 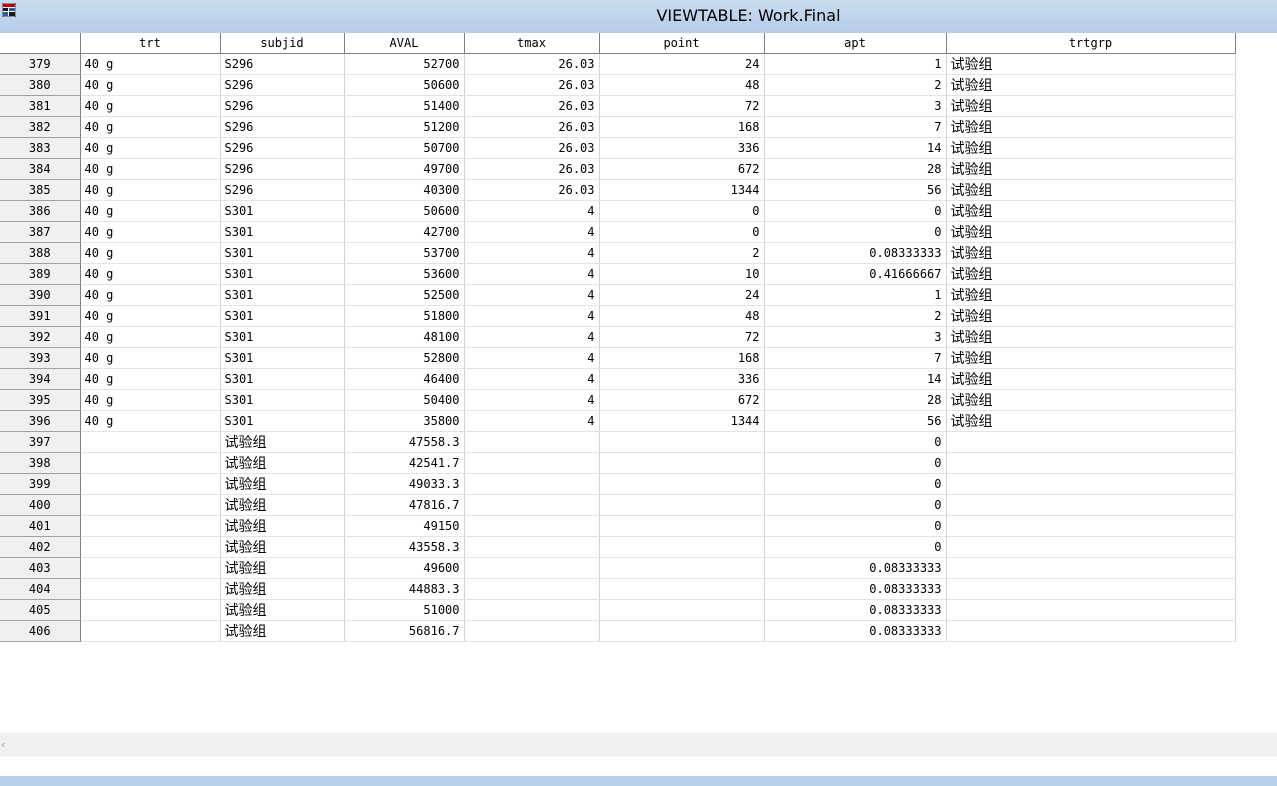 I want to click on table-row: 404 试验组 44883.3 0.08333333, so click(x=622, y=589).